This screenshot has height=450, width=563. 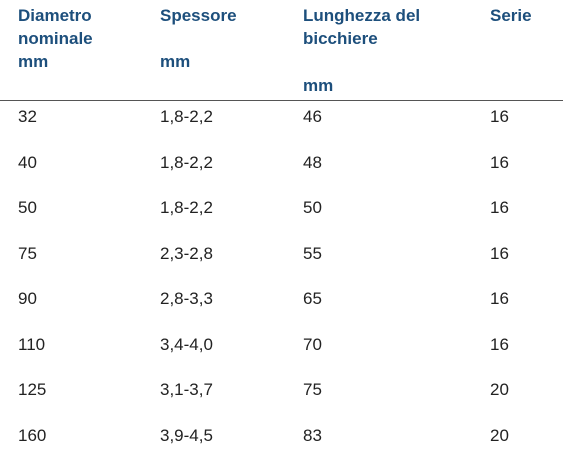 I want to click on table-cell: 125, so click(x=32, y=389).